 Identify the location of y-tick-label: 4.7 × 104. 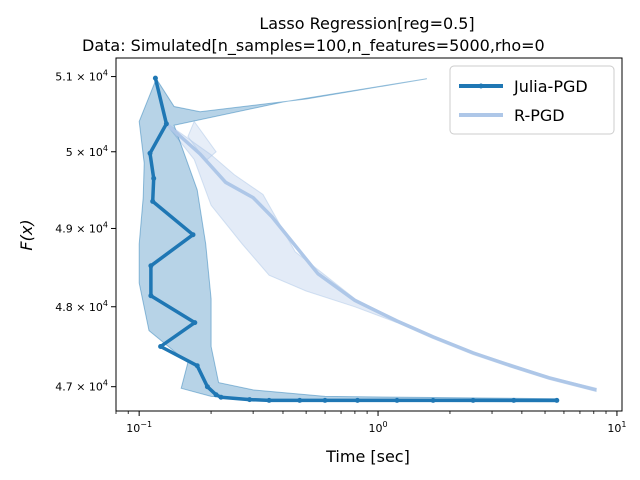
(81, 386).